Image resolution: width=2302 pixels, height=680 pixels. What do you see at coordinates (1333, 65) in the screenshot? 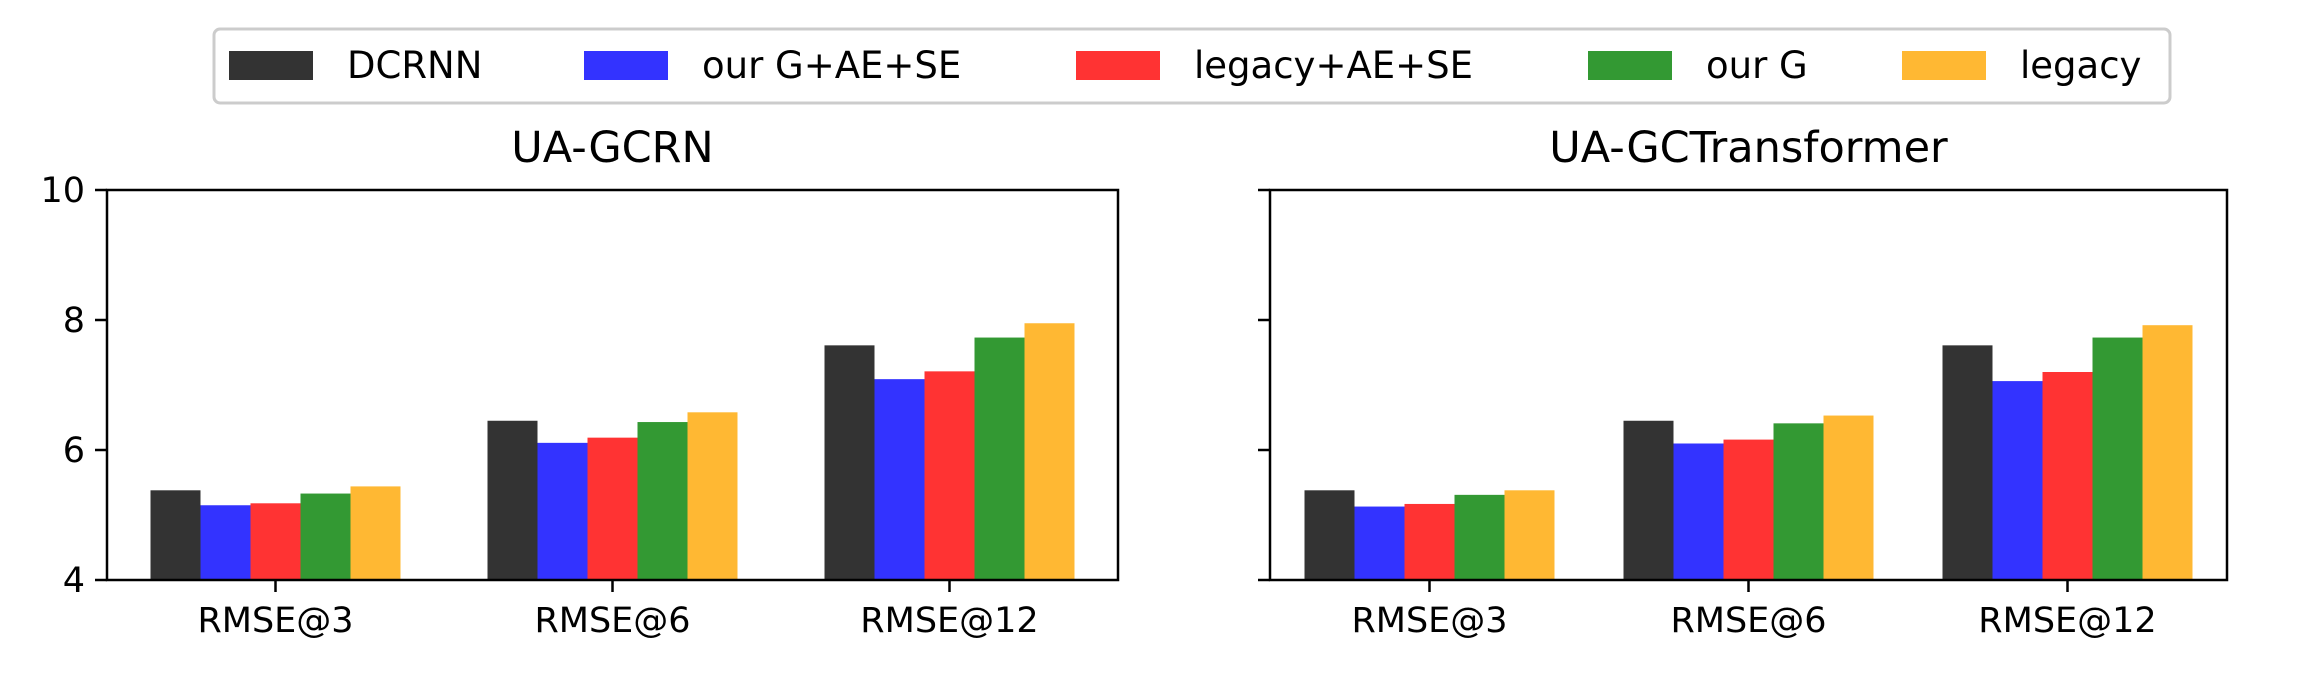
I see `legend-label-legacy-ae-se: legacy+AE+SE` at bounding box center [1333, 65].